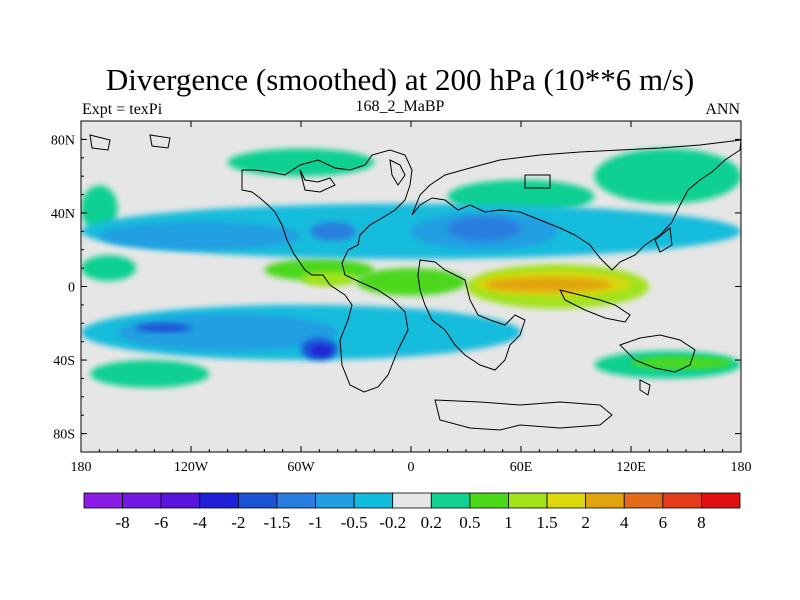  I want to click on colorbar-label: 0.5, so click(469, 522).